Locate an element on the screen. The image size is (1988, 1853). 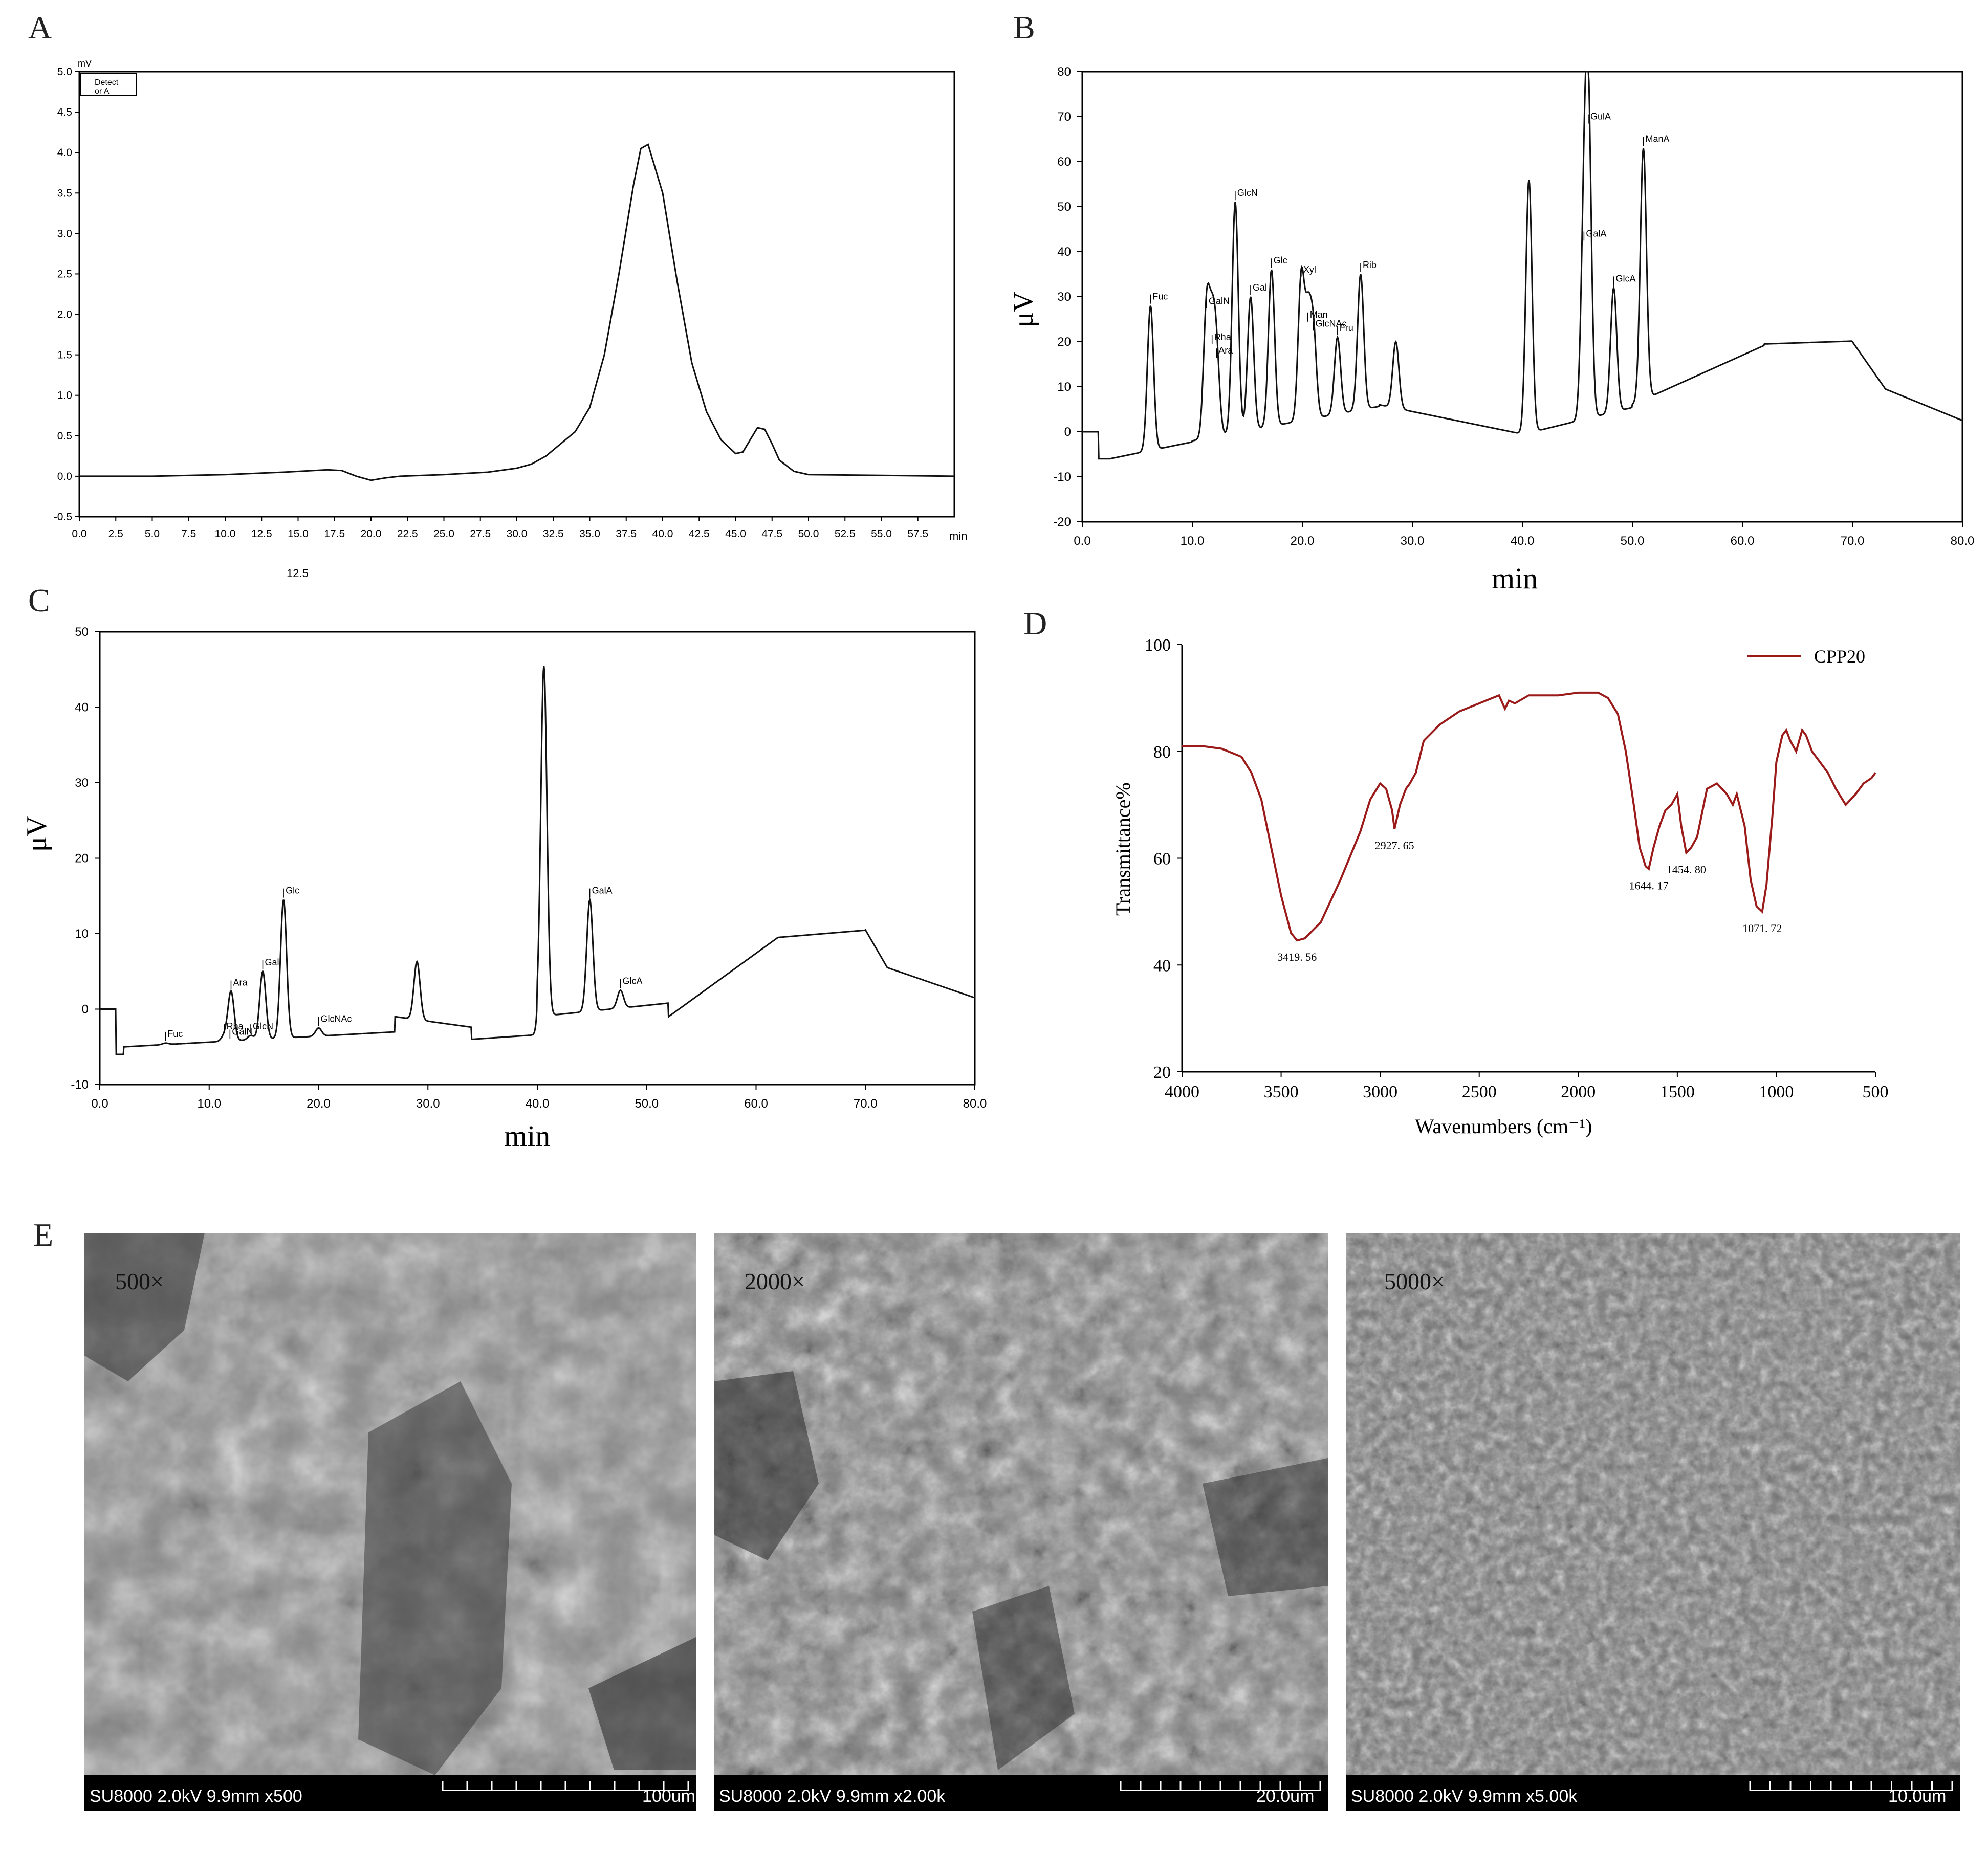
peak-label: Rib is located at coordinates (1370, 265).